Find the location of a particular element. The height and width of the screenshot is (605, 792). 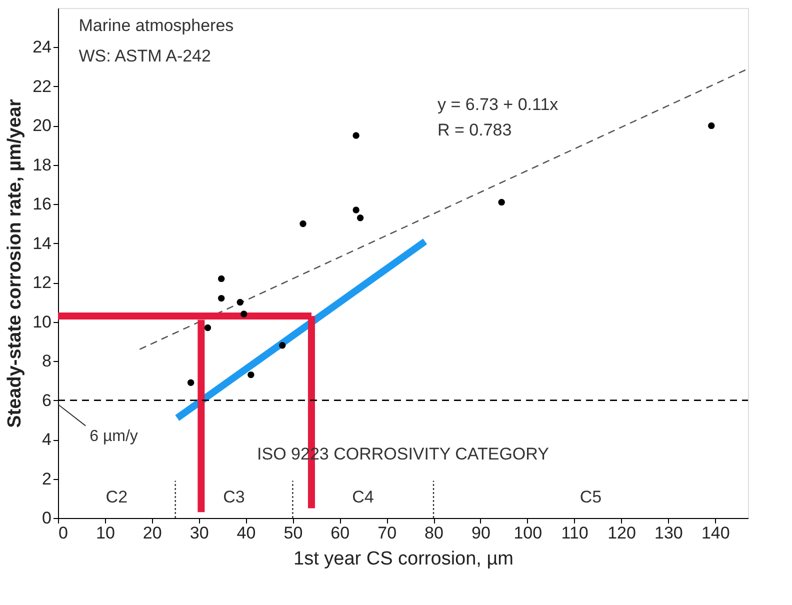

x-tick-label: 120 is located at coordinates (622, 533).